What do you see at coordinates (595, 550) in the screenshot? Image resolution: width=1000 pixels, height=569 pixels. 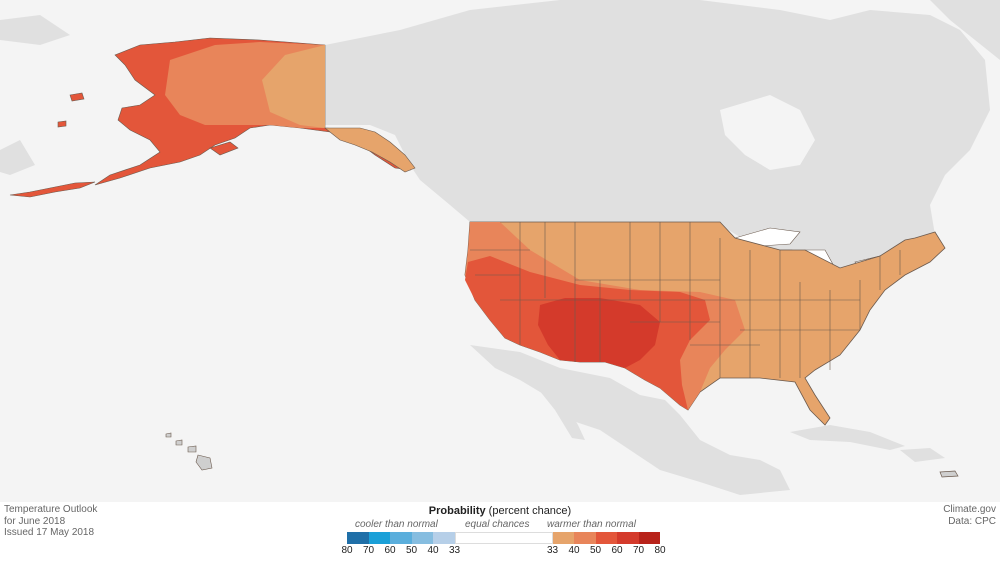 I see `legend-tick-warm: 50` at bounding box center [595, 550].